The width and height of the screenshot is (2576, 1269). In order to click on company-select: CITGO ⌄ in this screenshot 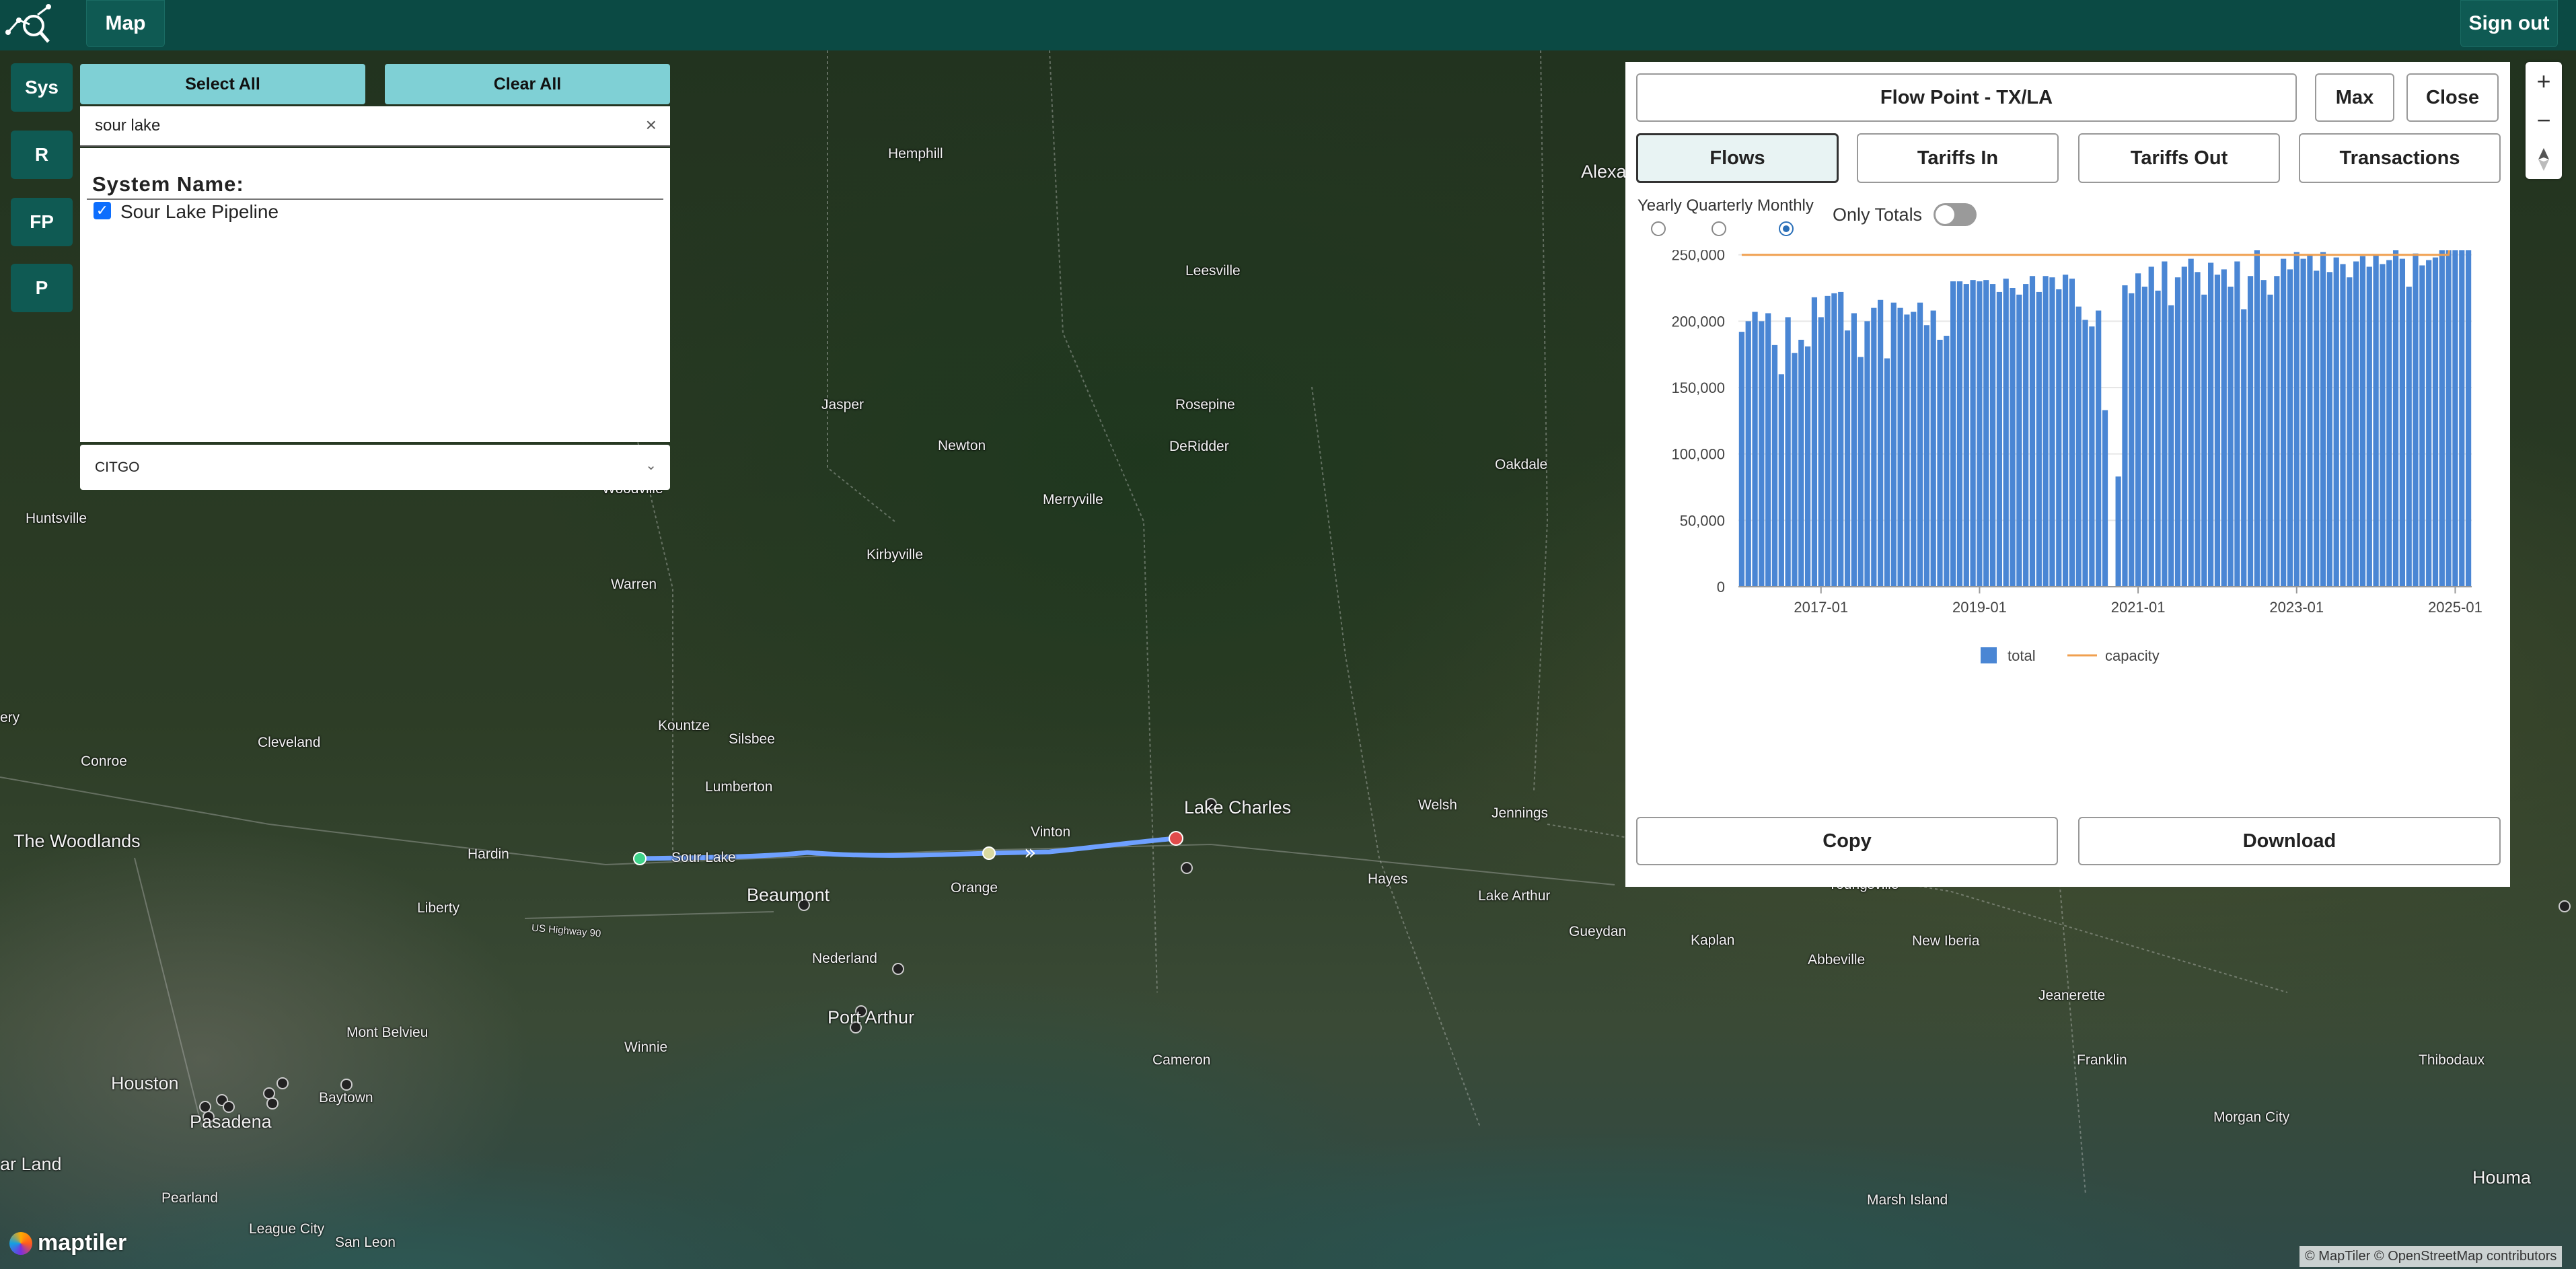, I will do `click(375, 467)`.